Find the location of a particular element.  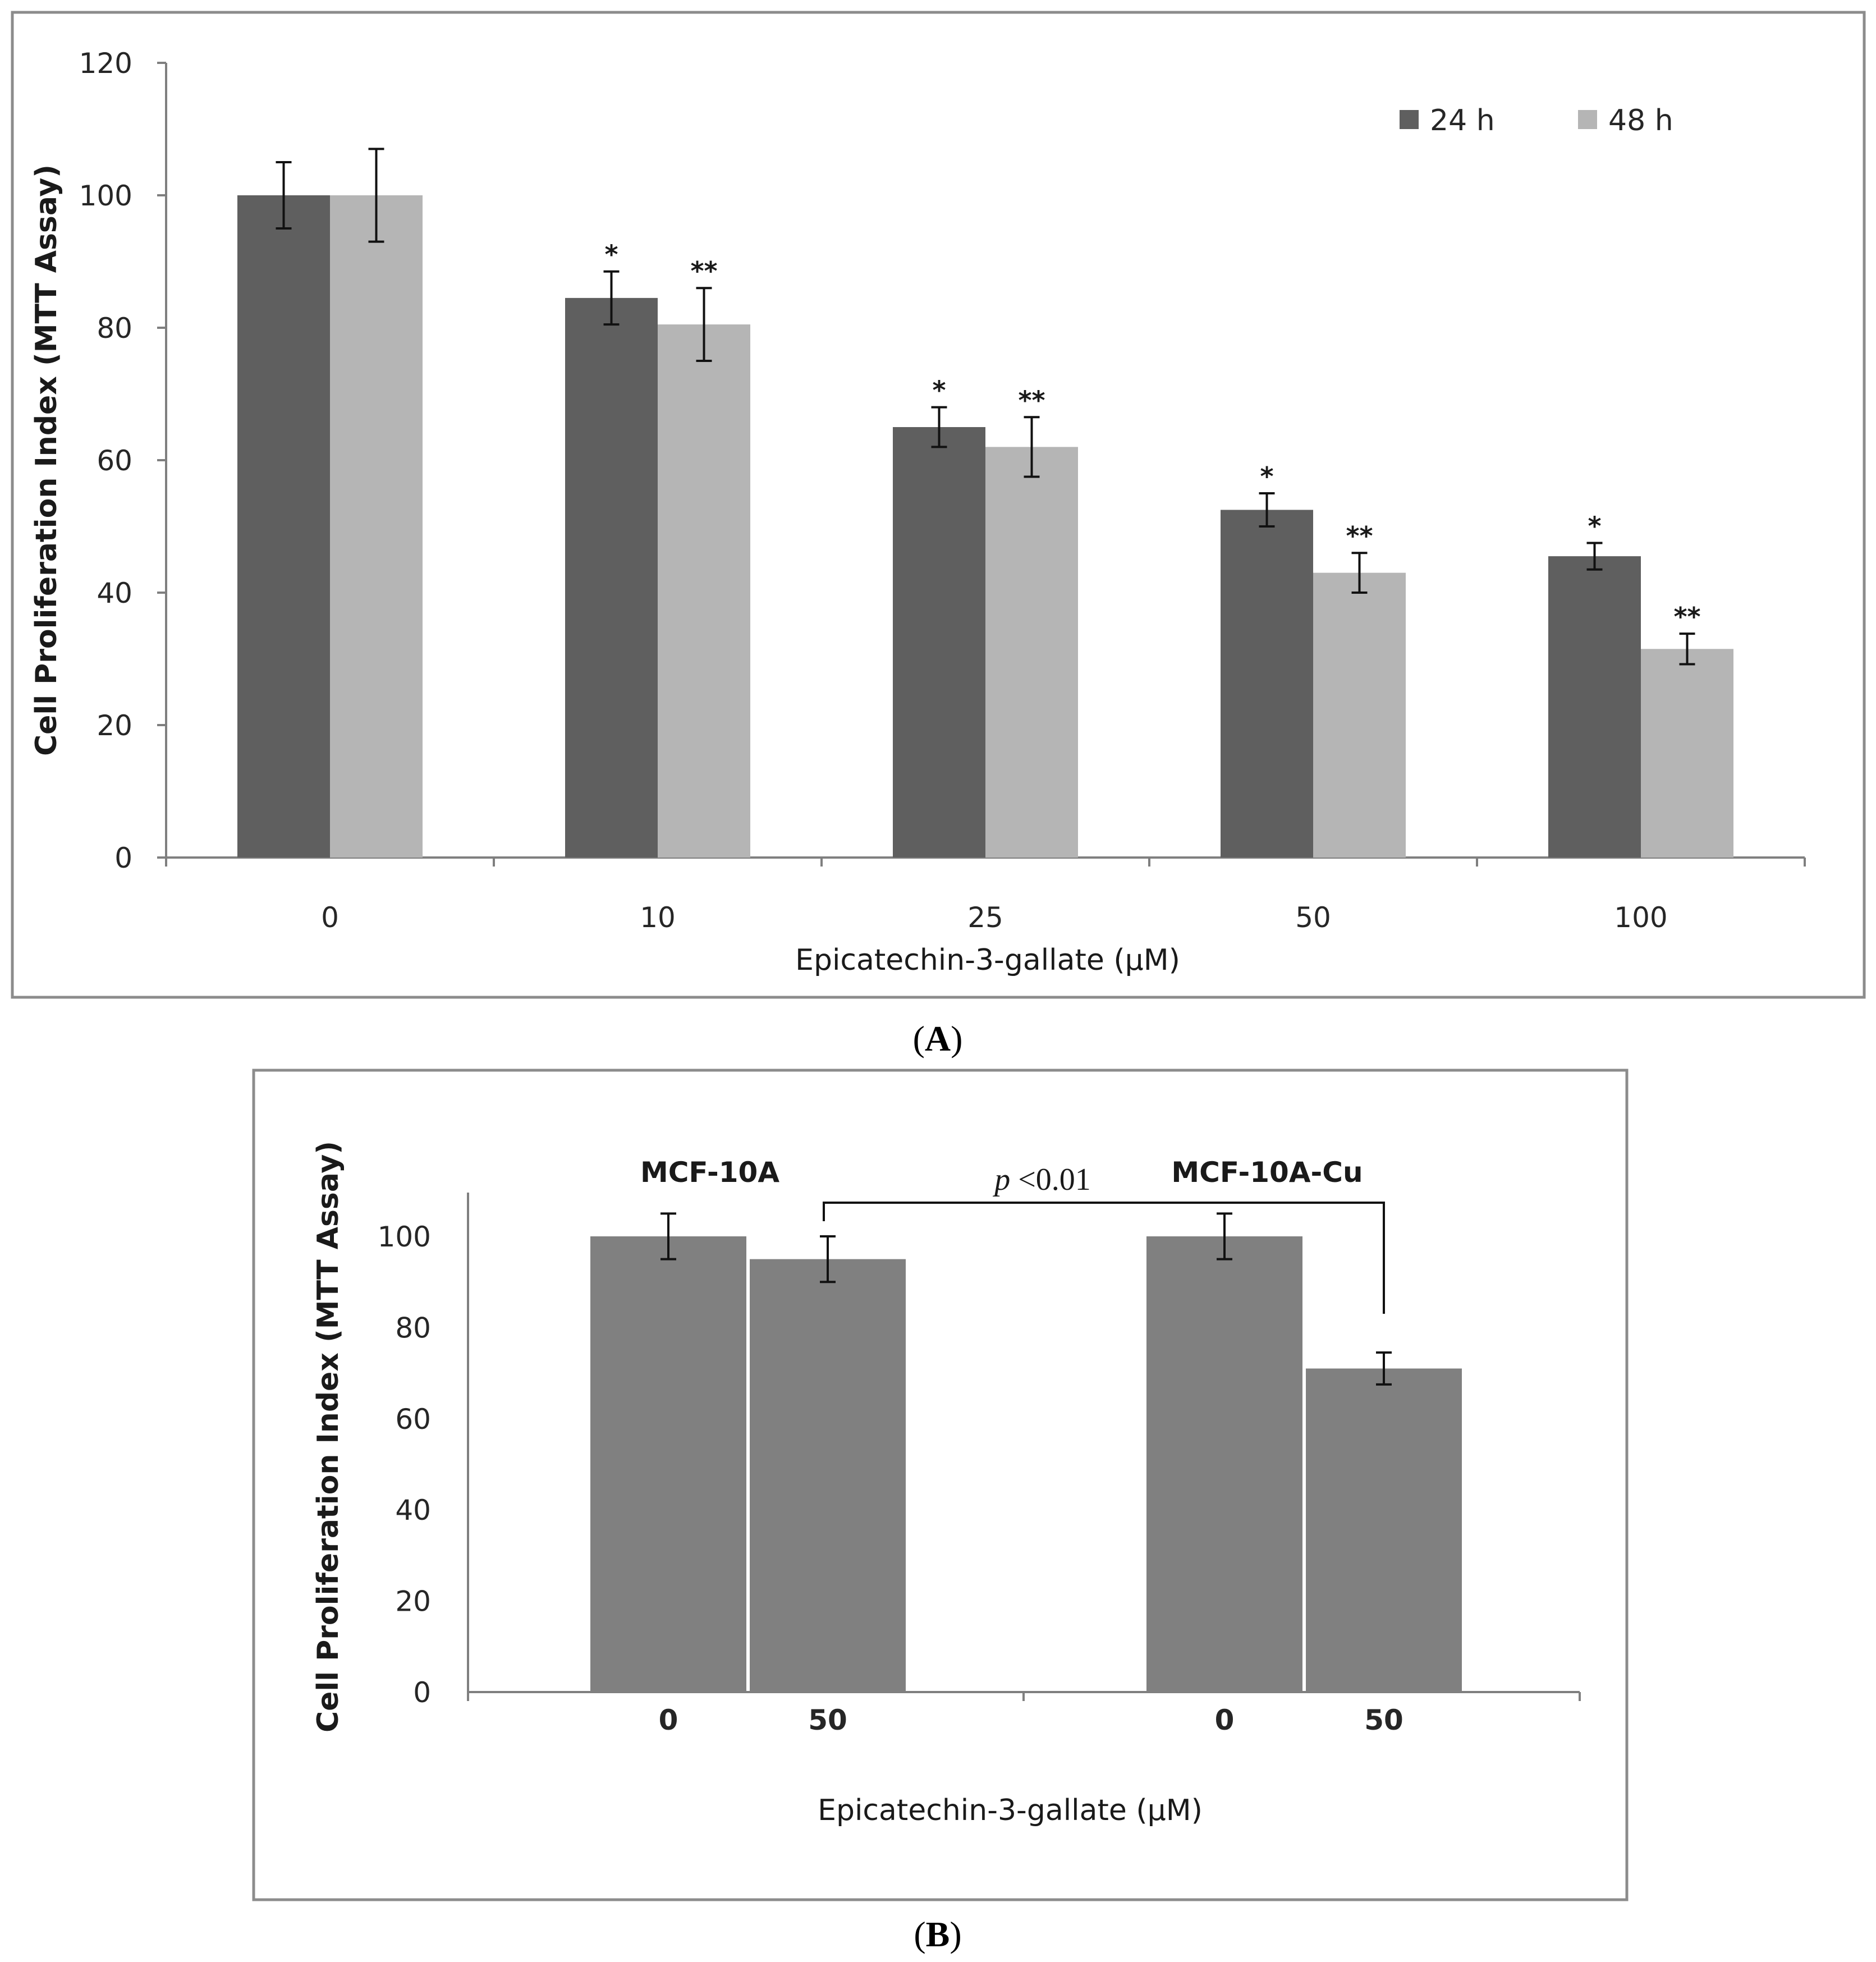

panel-b-error-bars is located at coordinates (1026, 1299).